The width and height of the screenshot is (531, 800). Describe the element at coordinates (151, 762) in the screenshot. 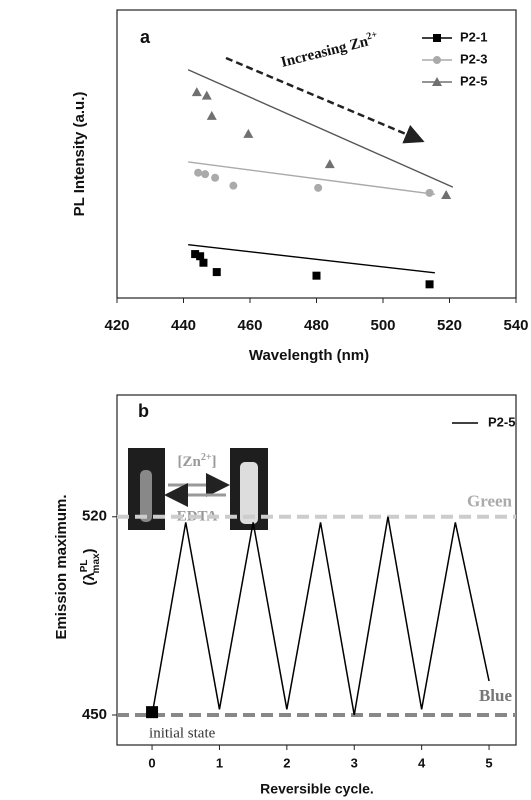

I see `x-tick-label: 0` at that location.